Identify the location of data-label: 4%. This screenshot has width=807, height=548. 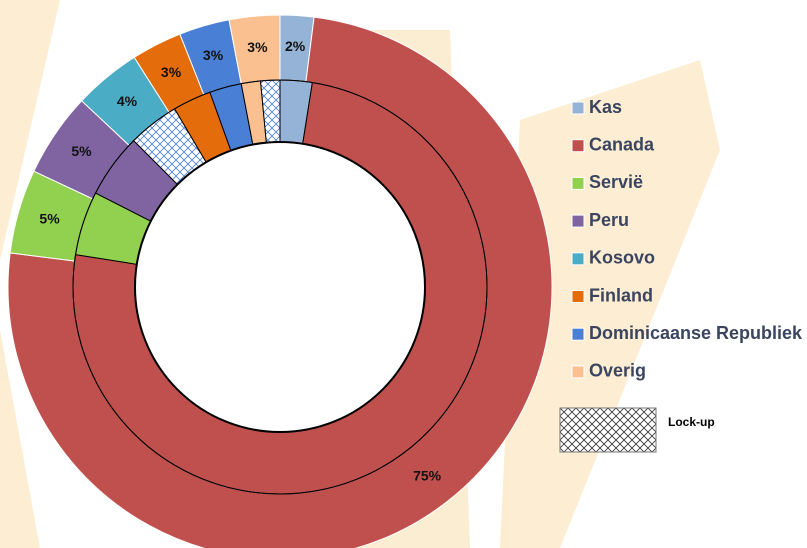
(127, 101).